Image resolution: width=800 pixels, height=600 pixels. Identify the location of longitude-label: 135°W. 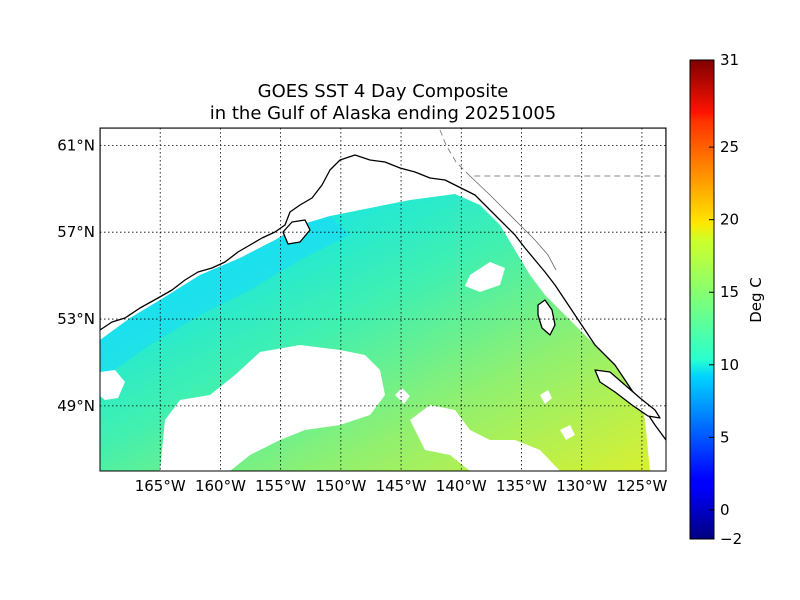
(521, 486).